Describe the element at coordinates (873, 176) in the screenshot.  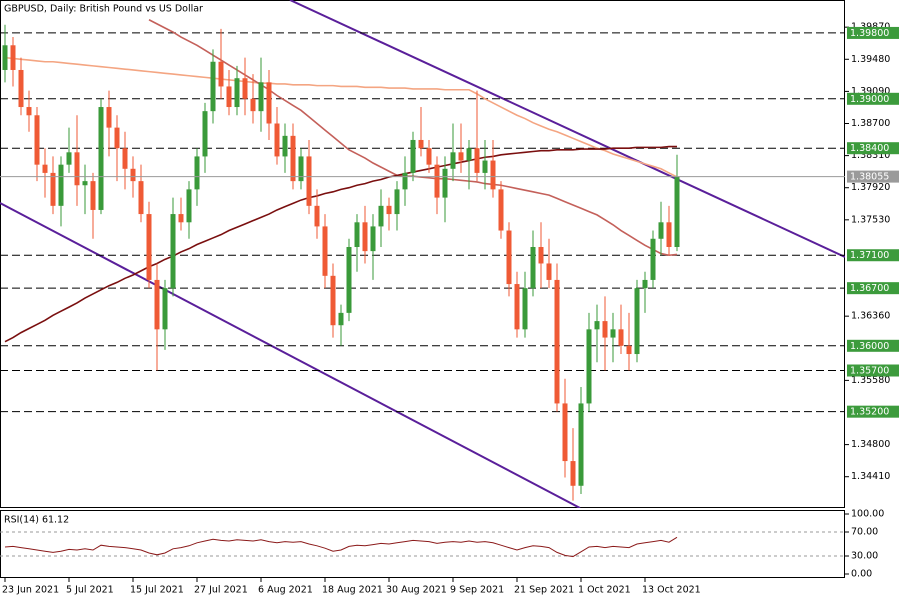
I see `last-price-box` at that location.